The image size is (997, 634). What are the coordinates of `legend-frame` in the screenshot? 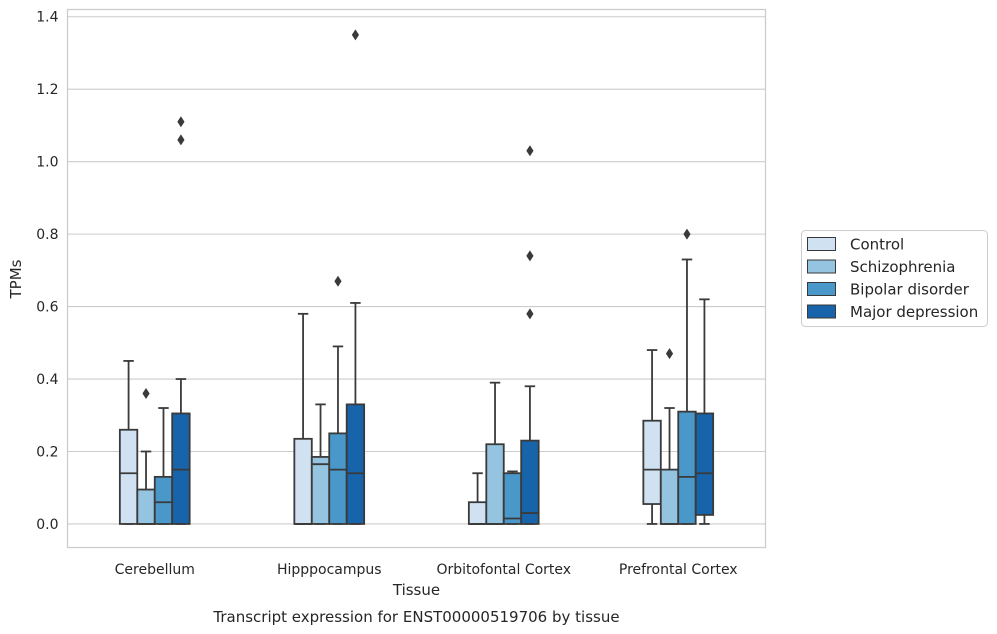 It's located at (894, 278).